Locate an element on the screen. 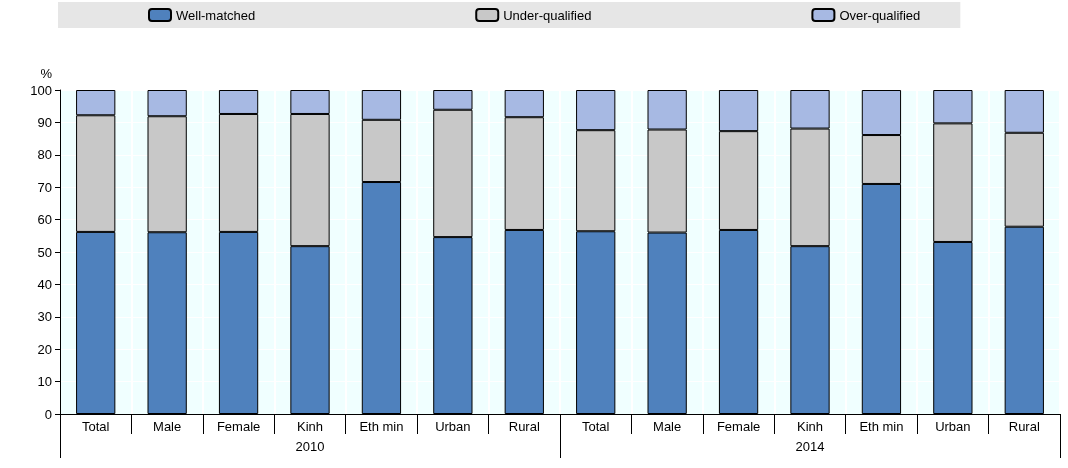  y-tick-label: 10 is located at coordinates (44, 382).